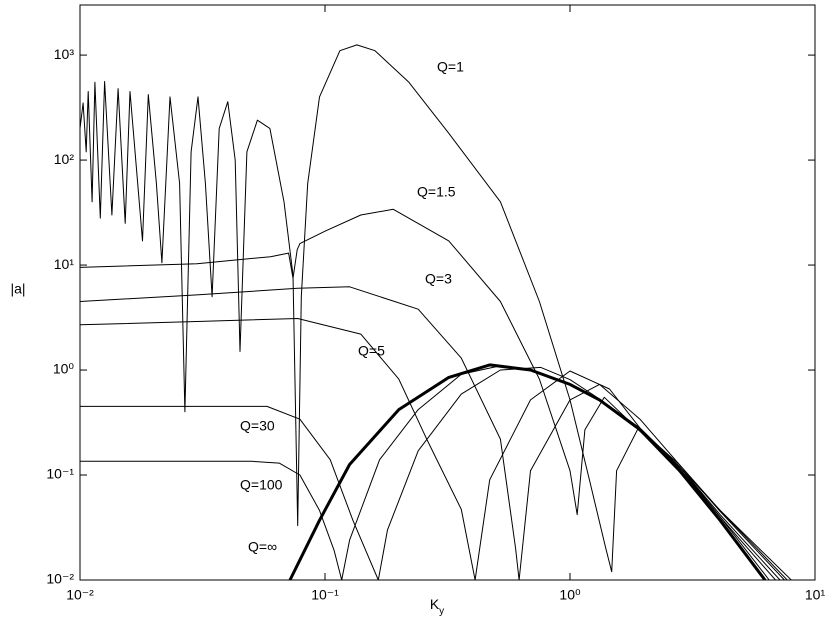 This screenshot has width=830, height=626. Describe the element at coordinates (441, 611) in the screenshot. I see `x-axis-label-subscript: y` at that location.